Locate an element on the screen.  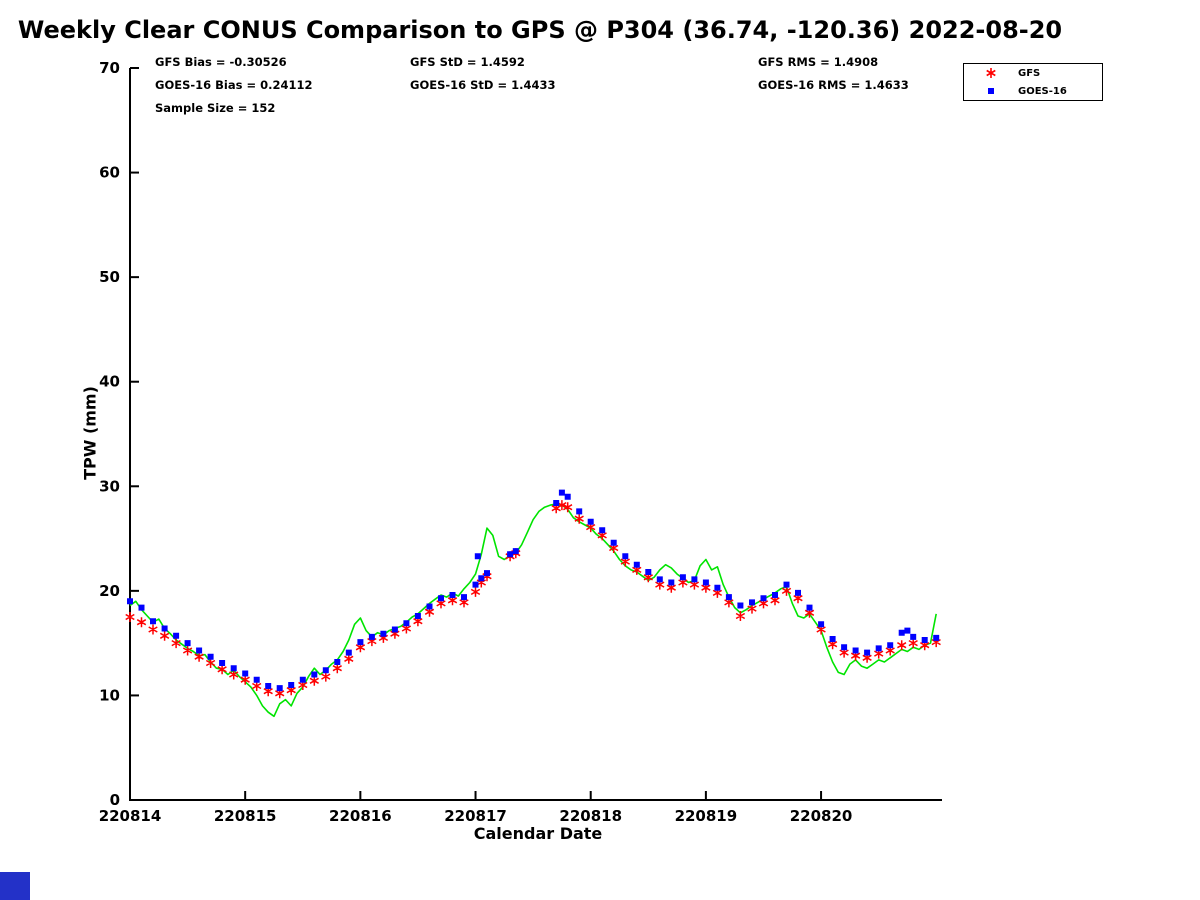
y-tick-label: 50 is located at coordinates (109, 277).